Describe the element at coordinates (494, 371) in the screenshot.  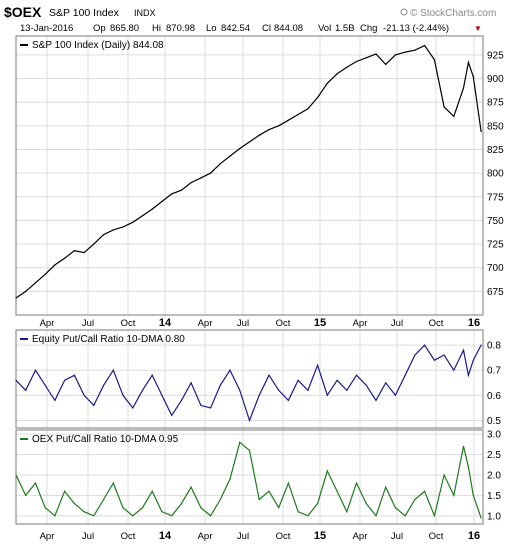
I see `equity-y-tick-label: 0.7` at that location.